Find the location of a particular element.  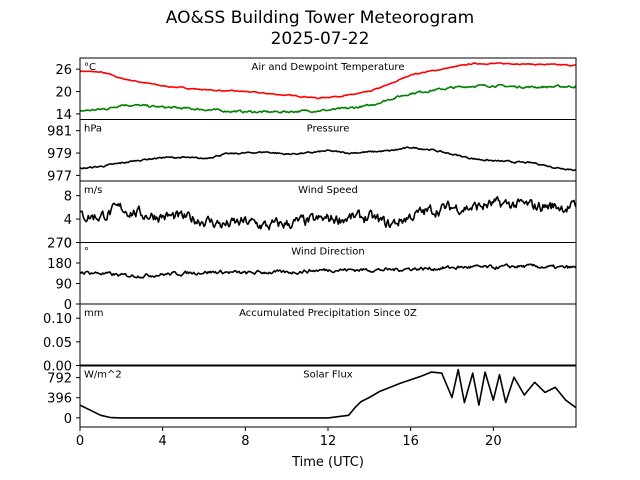

x-tick-label: 20 is located at coordinates (493, 441).